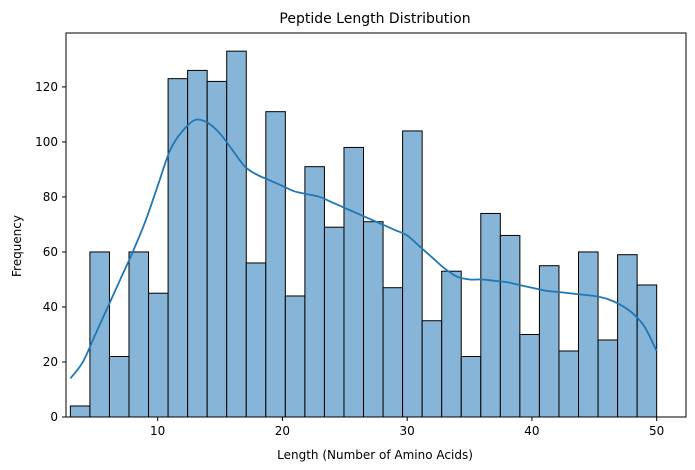 Image resolution: width=695 pixels, height=470 pixels. I want to click on y-tick-label: 20, so click(50, 362).